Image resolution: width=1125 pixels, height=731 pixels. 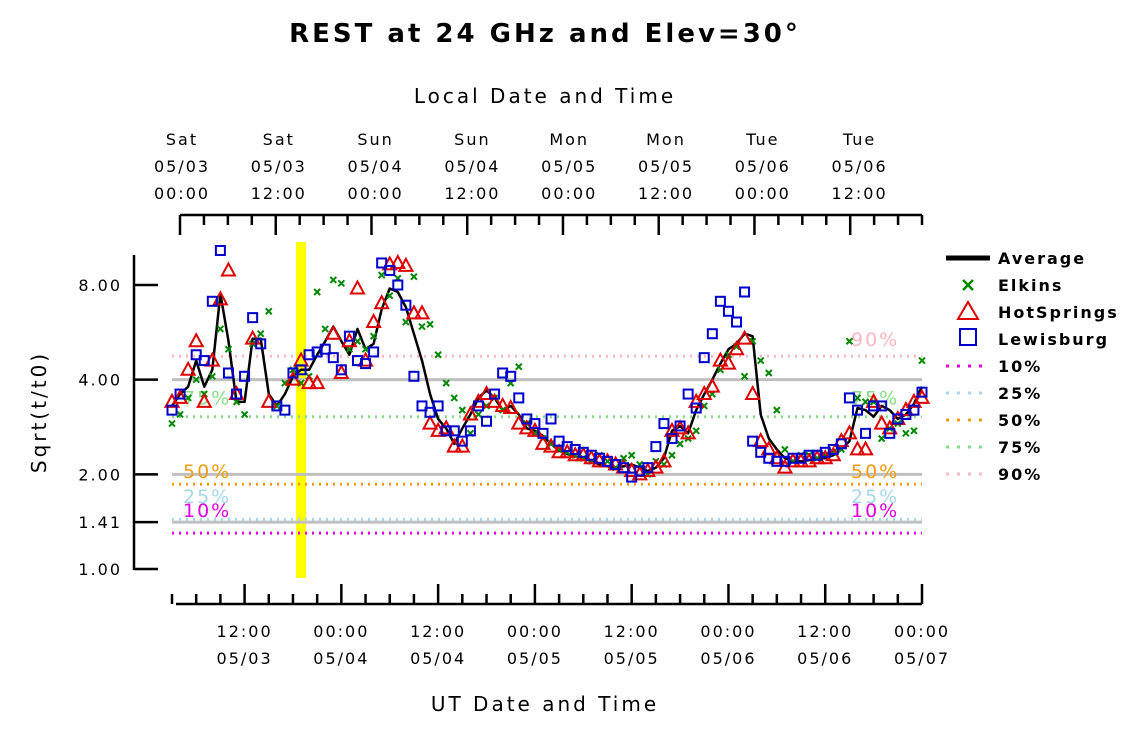 What do you see at coordinates (207, 511) in the screenshot?
I see `percentile-label-left-0: 10%` at bounding box center [207, 511].